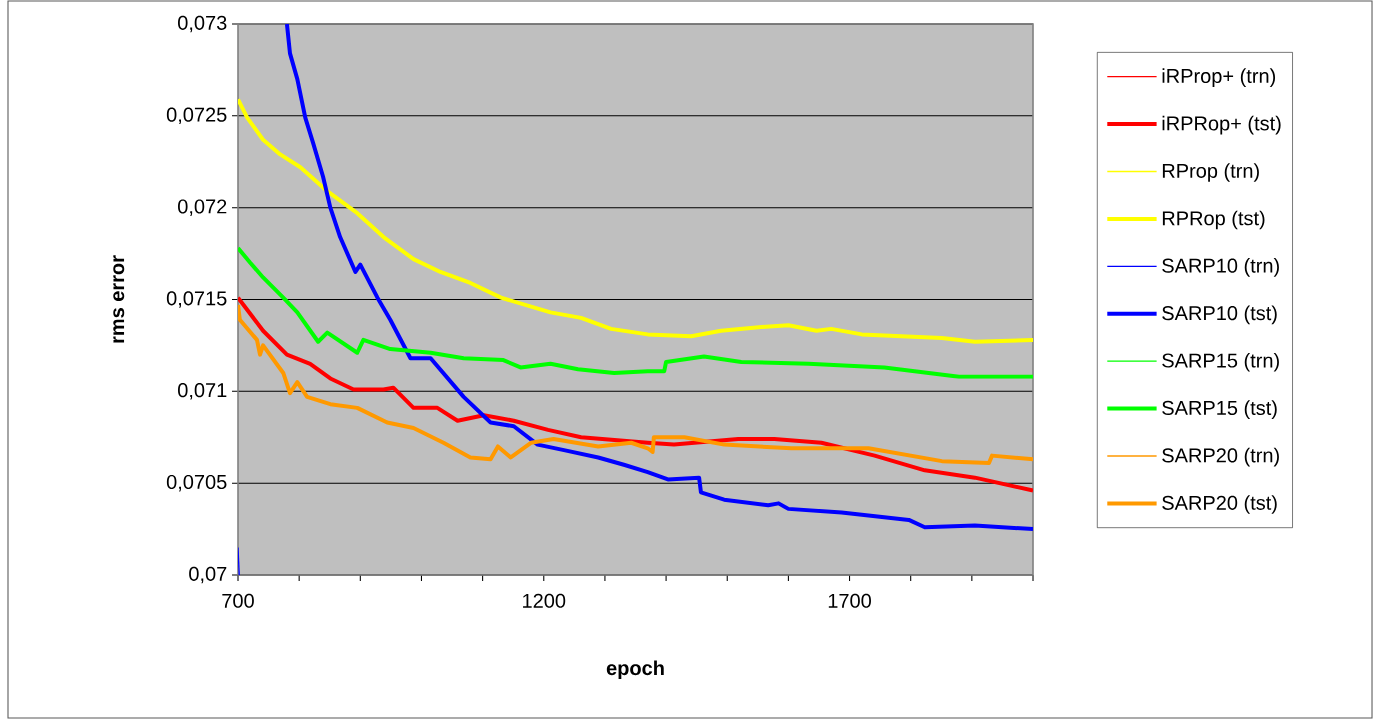 The width and height of the screenshot is (1377, 725). I want to click on y-tick-label: 0,0705, so click(196, 483).